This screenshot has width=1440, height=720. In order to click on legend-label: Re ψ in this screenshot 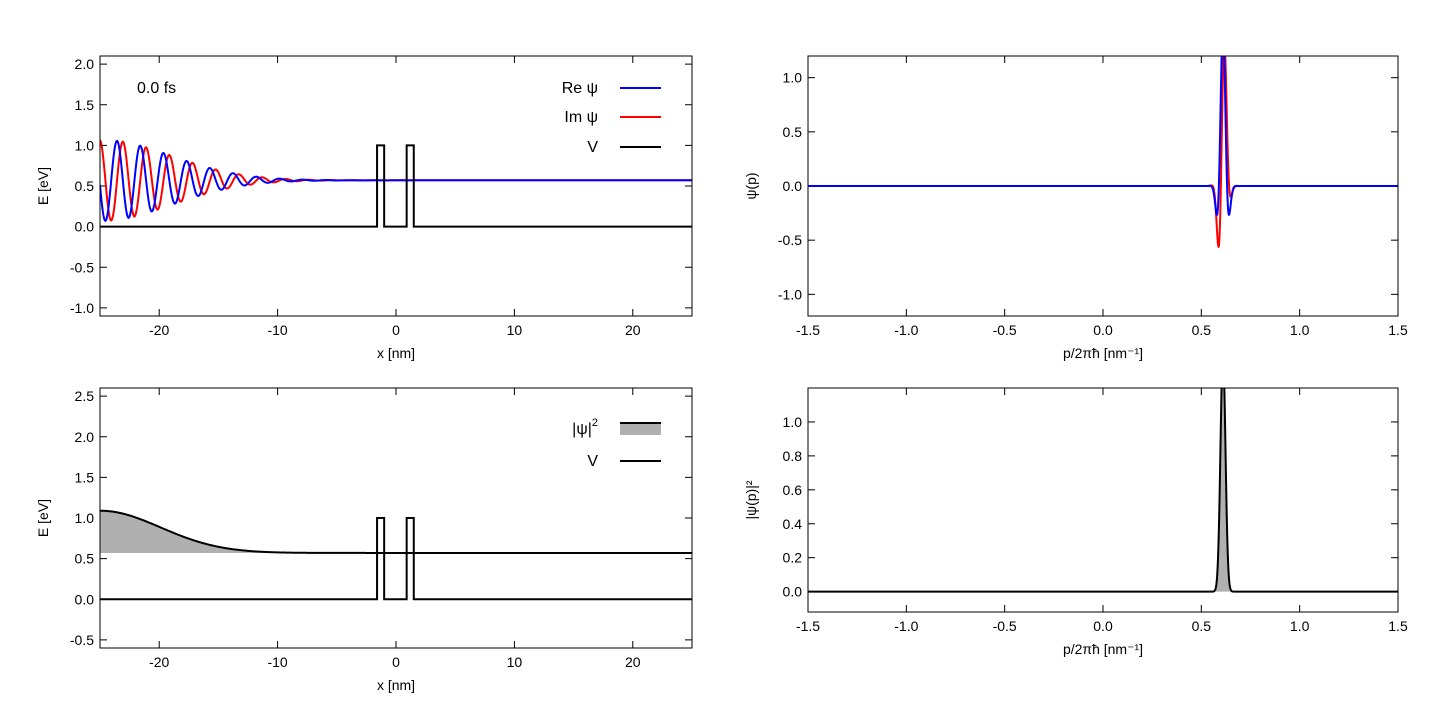, I will do `click(580, 88)`.